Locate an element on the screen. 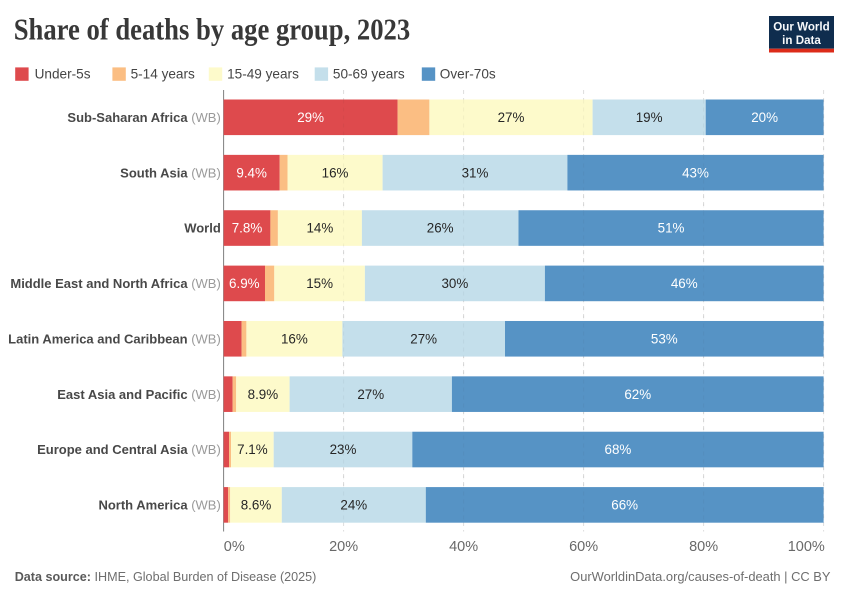  svg-text: 24% is located at coordinates (353, 505).